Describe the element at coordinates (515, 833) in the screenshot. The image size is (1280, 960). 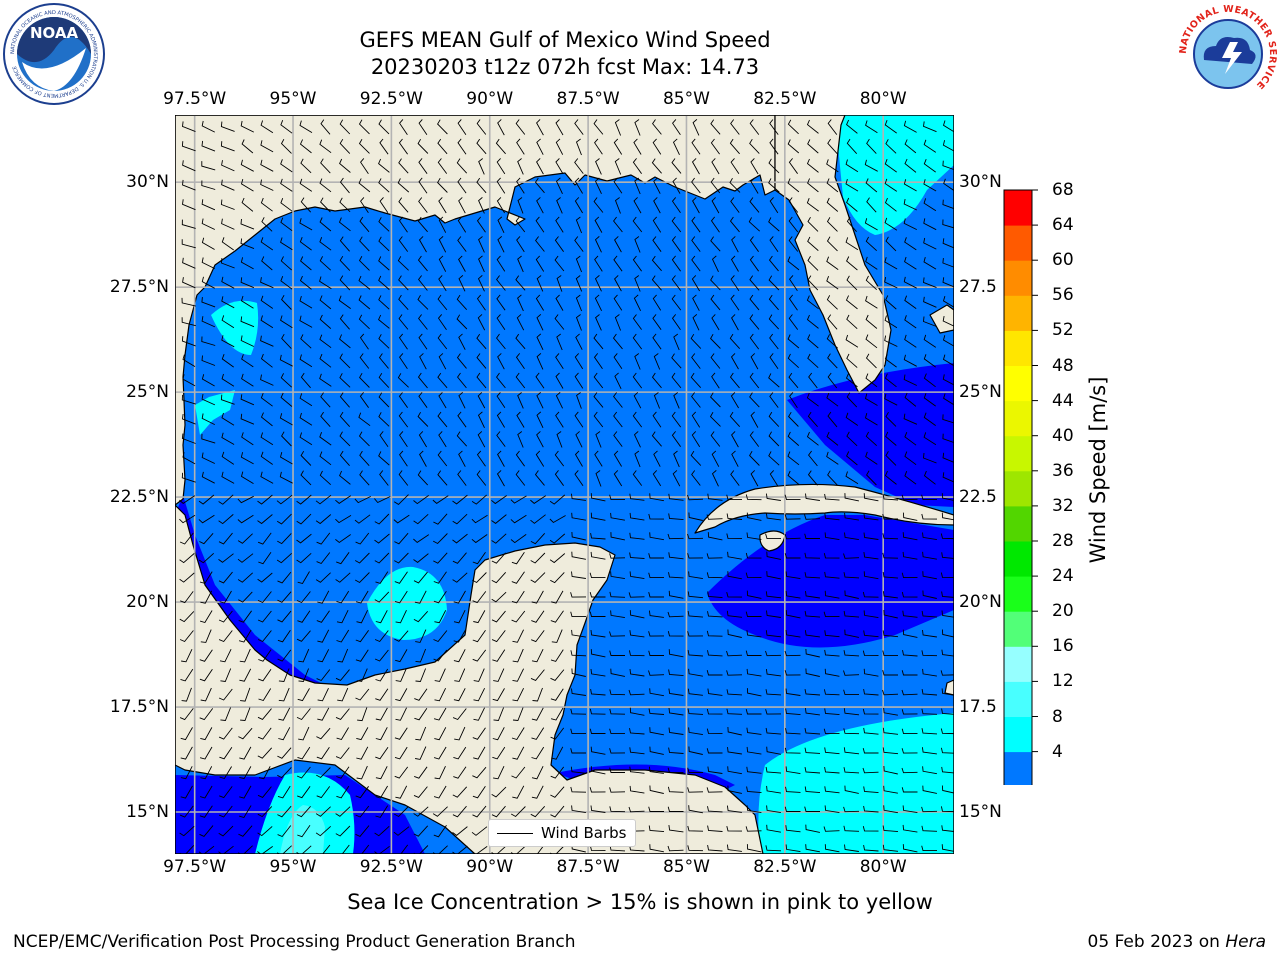
I see `legend-line-swatch` at that location.